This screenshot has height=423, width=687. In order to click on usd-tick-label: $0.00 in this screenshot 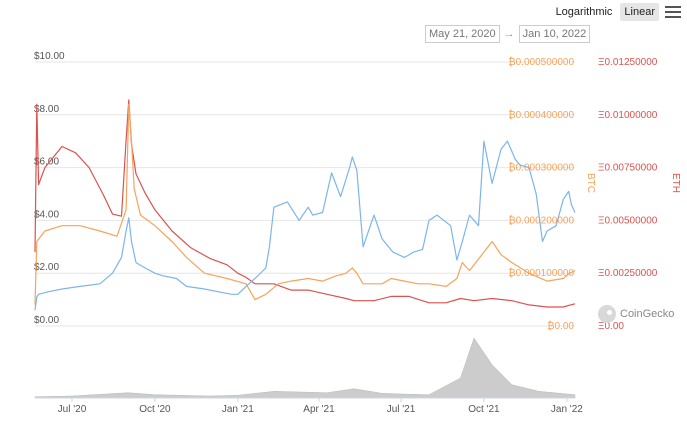, I will do `click(46, 320)`.